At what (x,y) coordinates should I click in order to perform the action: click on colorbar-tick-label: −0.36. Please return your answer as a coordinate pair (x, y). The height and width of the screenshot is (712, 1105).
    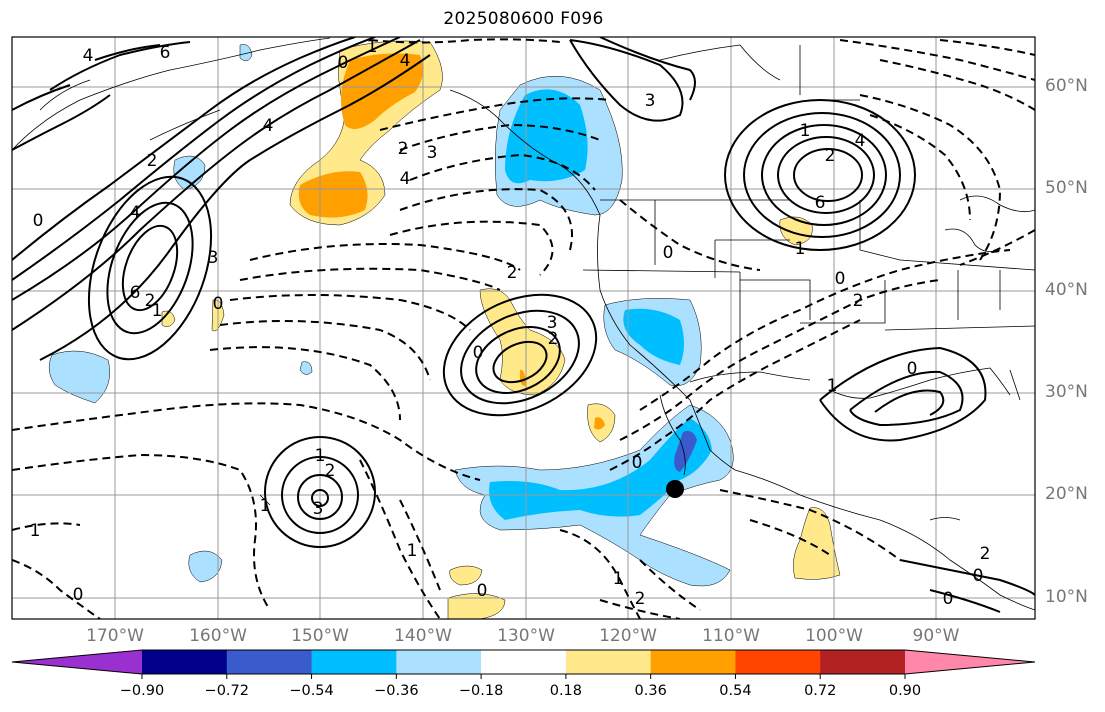
    Looking at the image, I should click on (396, 691).